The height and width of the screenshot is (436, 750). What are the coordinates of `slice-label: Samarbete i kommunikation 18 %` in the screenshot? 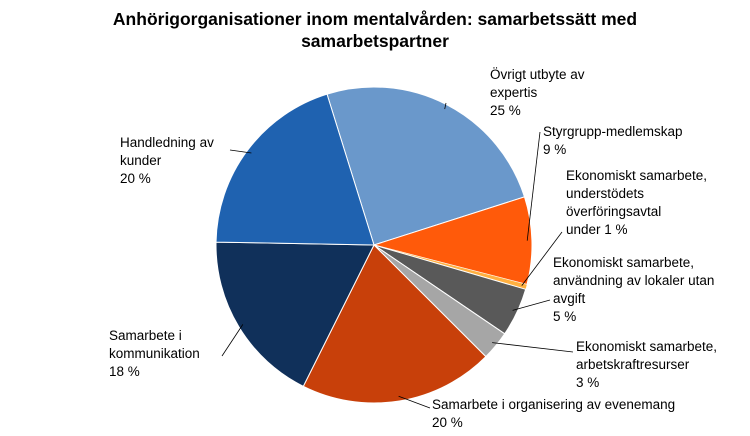 It's located at (166, 354).